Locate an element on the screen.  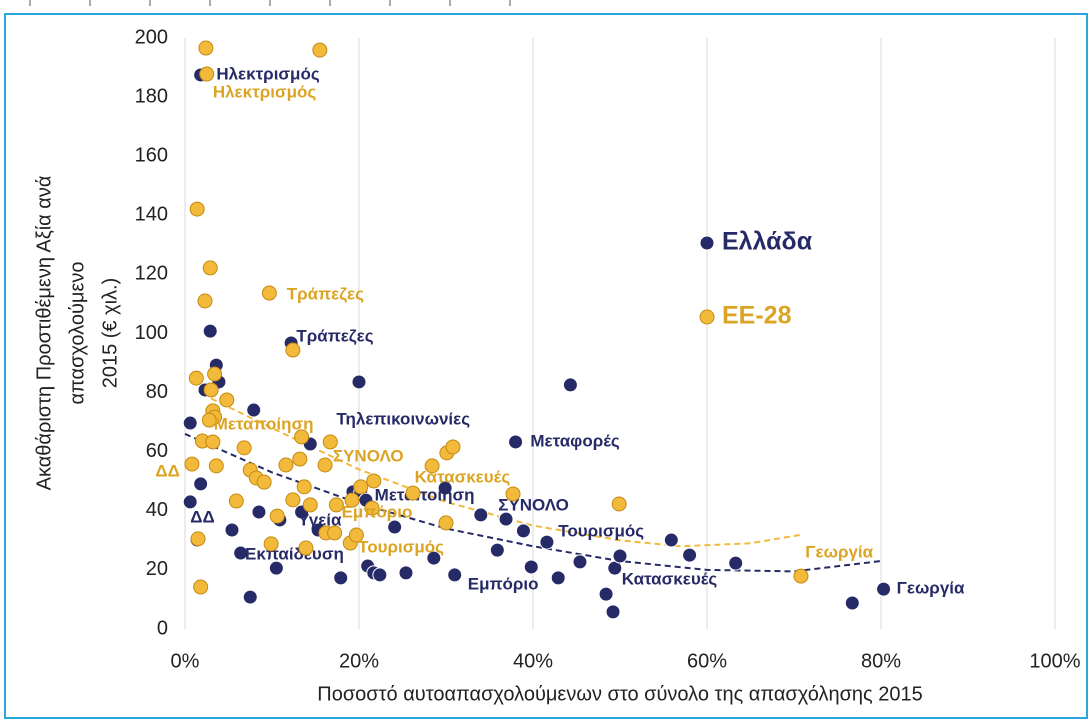
y-tick-label: 20 is located at coordinates (157, 569).